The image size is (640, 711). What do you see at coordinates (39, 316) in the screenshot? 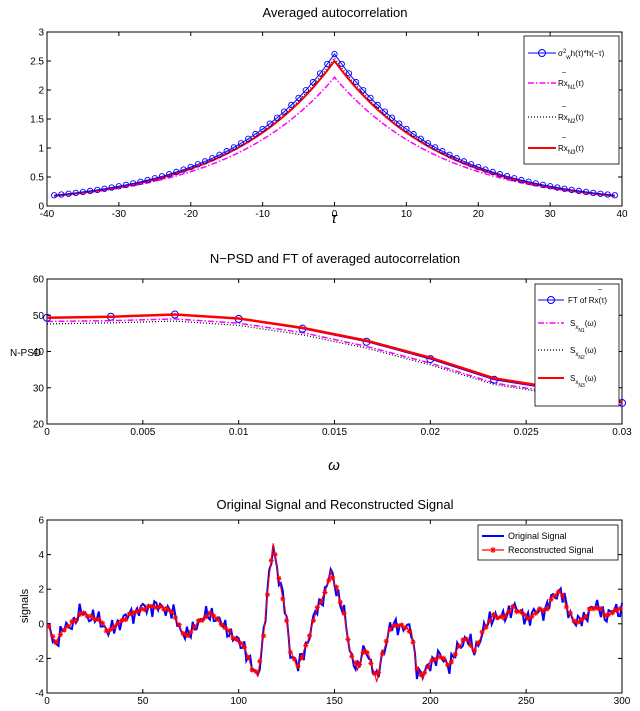
I see `p2-ytick-label: 50` at bounding box center [39, 316].